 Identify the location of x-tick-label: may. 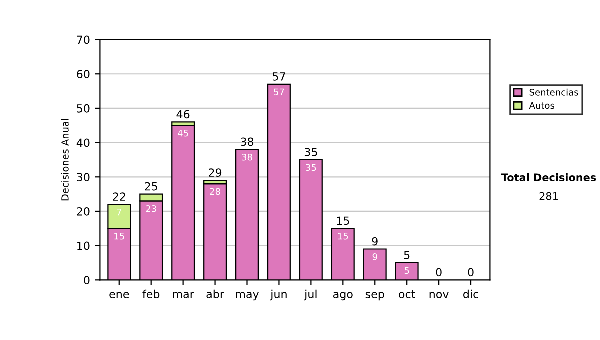
(248, 296).